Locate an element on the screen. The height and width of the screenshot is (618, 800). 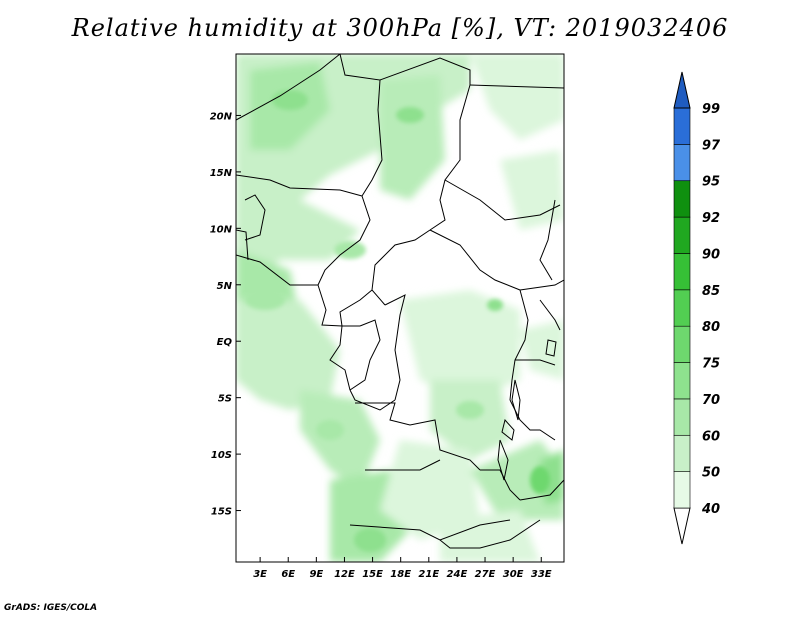
latitude-axis: 20N 15N 10N 5N EQ 5S 10S 15S is located at coordinates (225, 314).